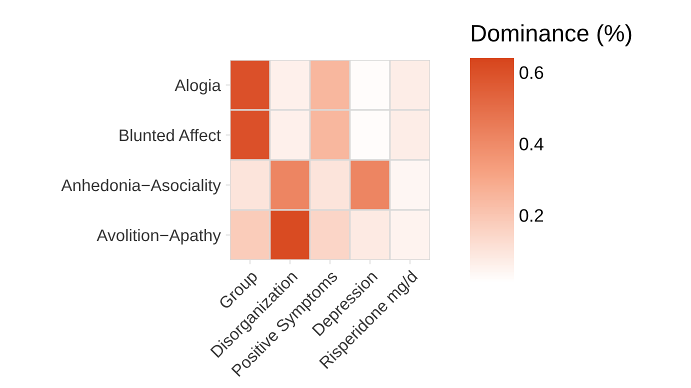 The width and height of the screenshot is (691, 388). I want to click on color-bar-label: 0.2, so click(532, 215).